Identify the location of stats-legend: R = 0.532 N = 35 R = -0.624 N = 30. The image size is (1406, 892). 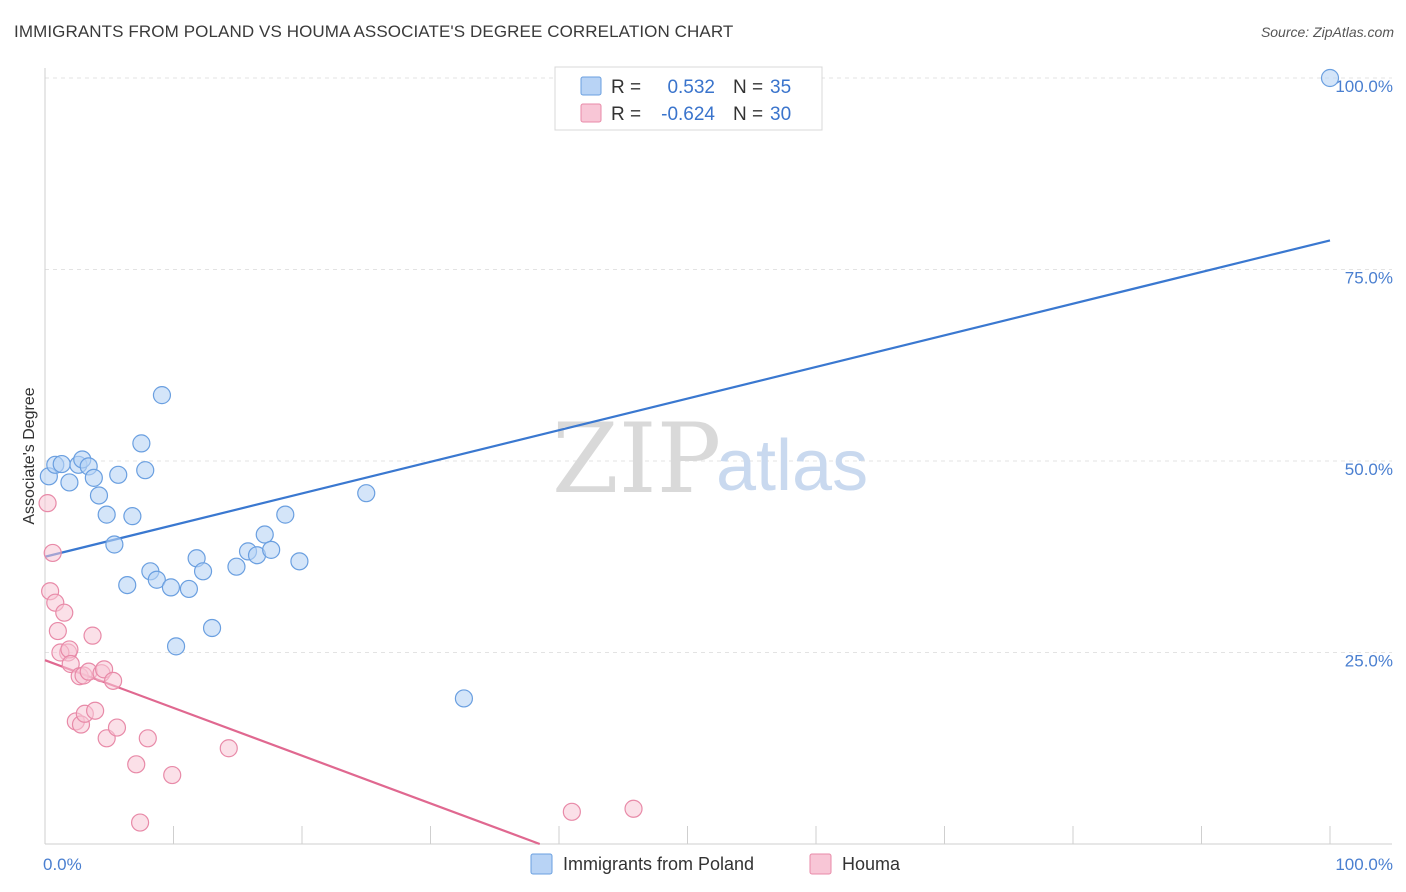
(688, 98).